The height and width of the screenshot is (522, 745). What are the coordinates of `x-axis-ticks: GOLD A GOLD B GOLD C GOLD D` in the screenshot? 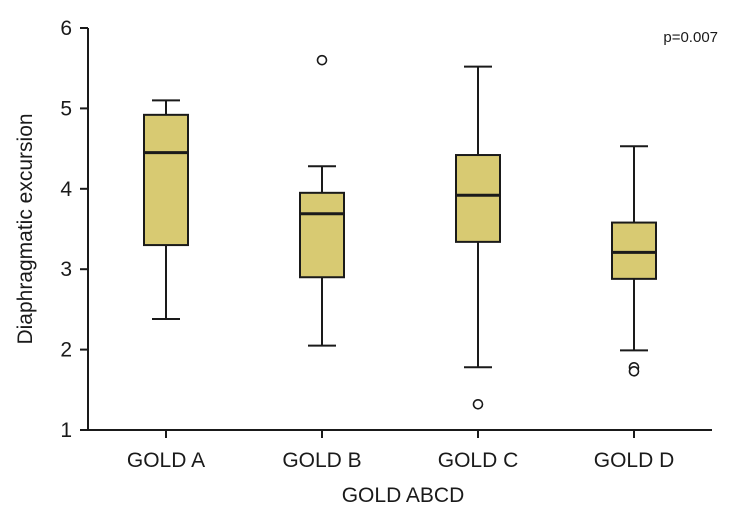 It's located at (400, 451).